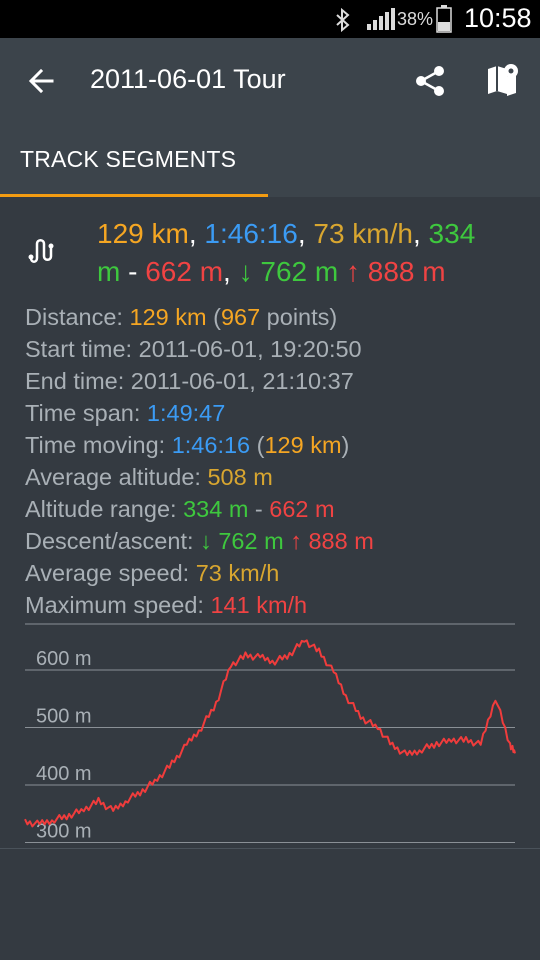  I want to click on detail-label: Descent/ascent:, so click(113, 541).